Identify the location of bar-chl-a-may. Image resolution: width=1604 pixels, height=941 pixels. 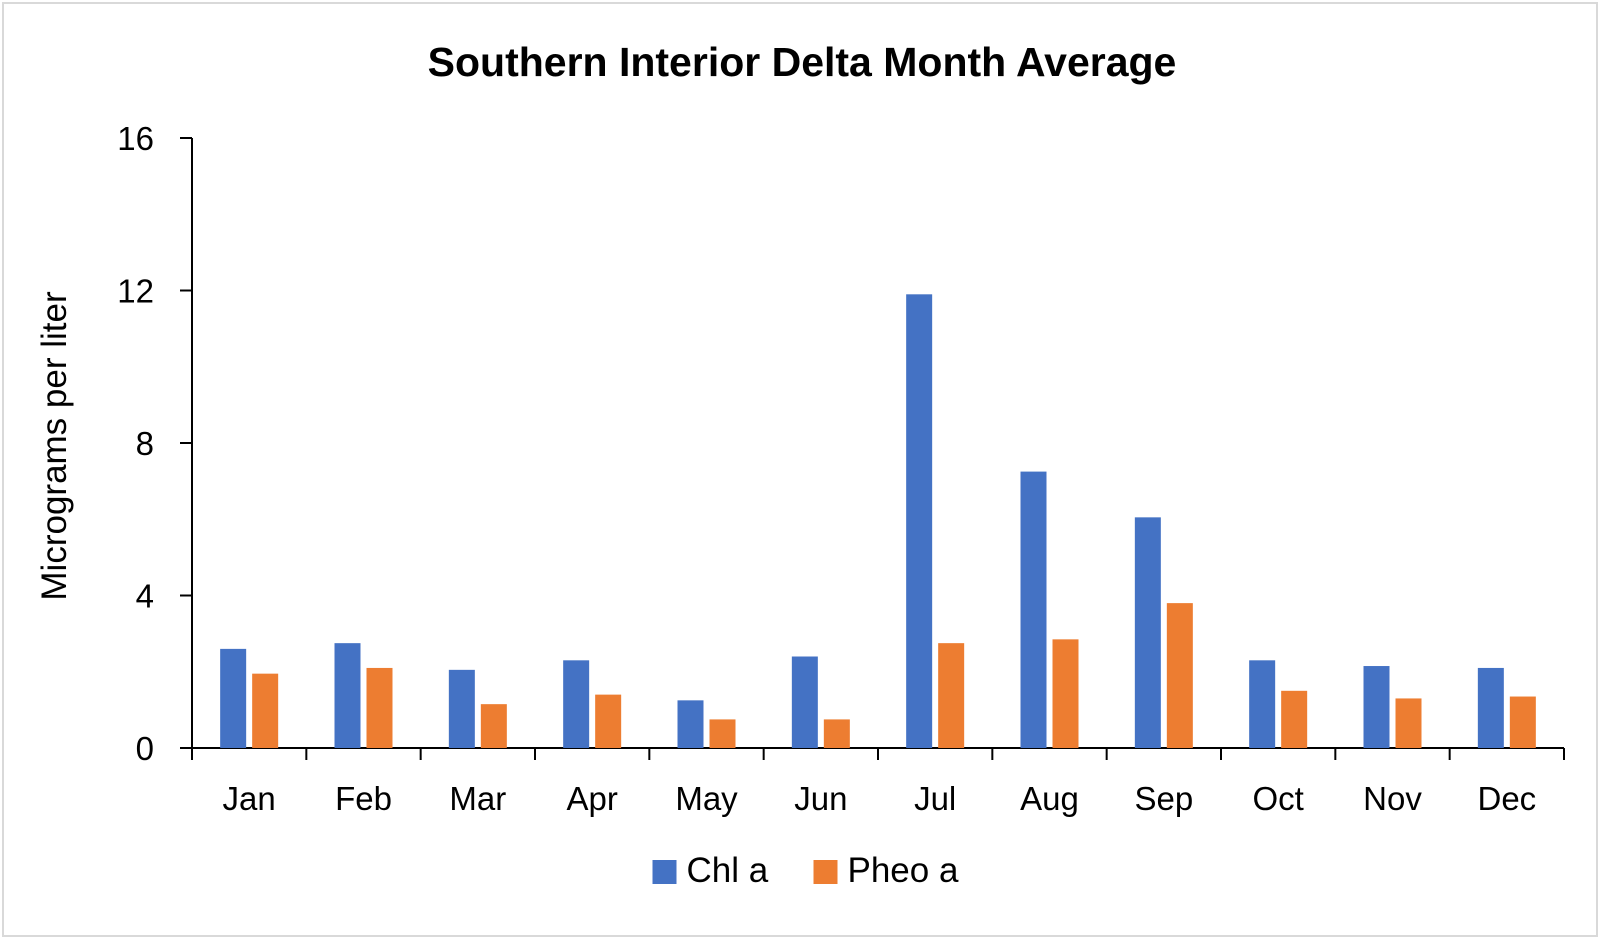
(690, 724).